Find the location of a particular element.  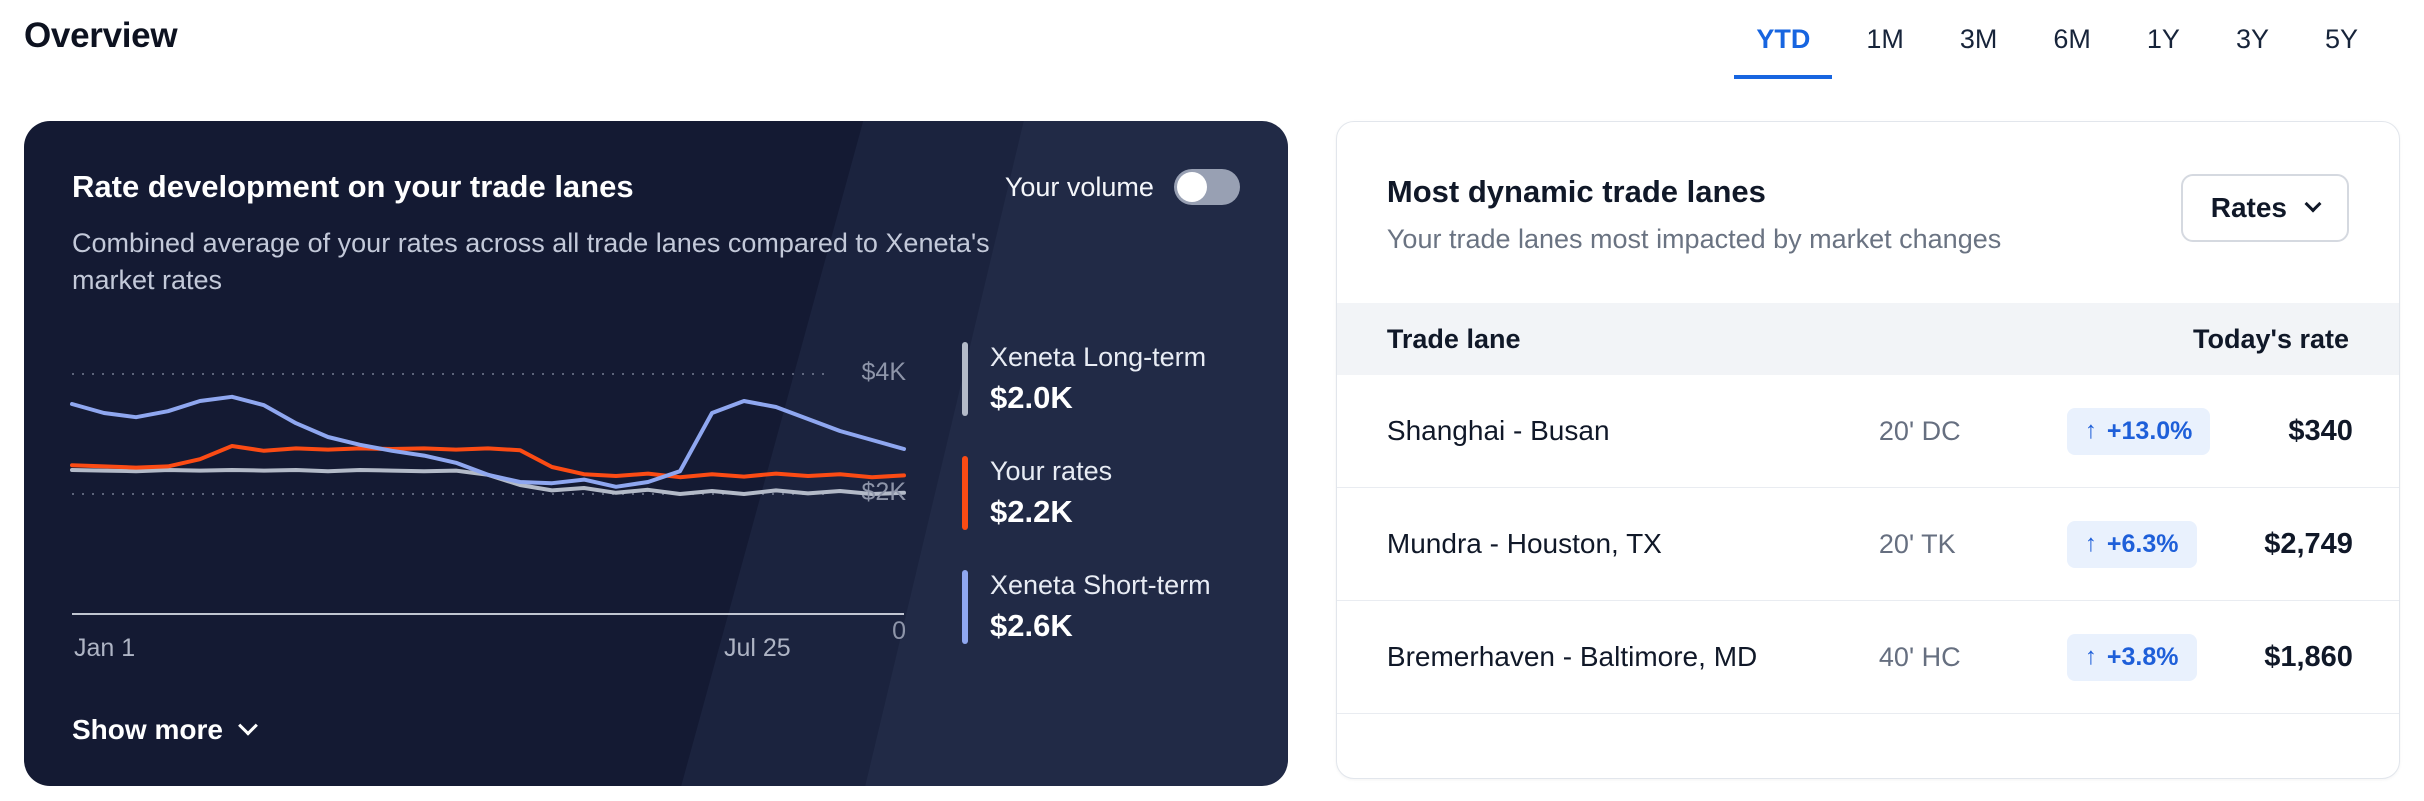

tab-1m: 1M is located at coordinates (1885, 39).